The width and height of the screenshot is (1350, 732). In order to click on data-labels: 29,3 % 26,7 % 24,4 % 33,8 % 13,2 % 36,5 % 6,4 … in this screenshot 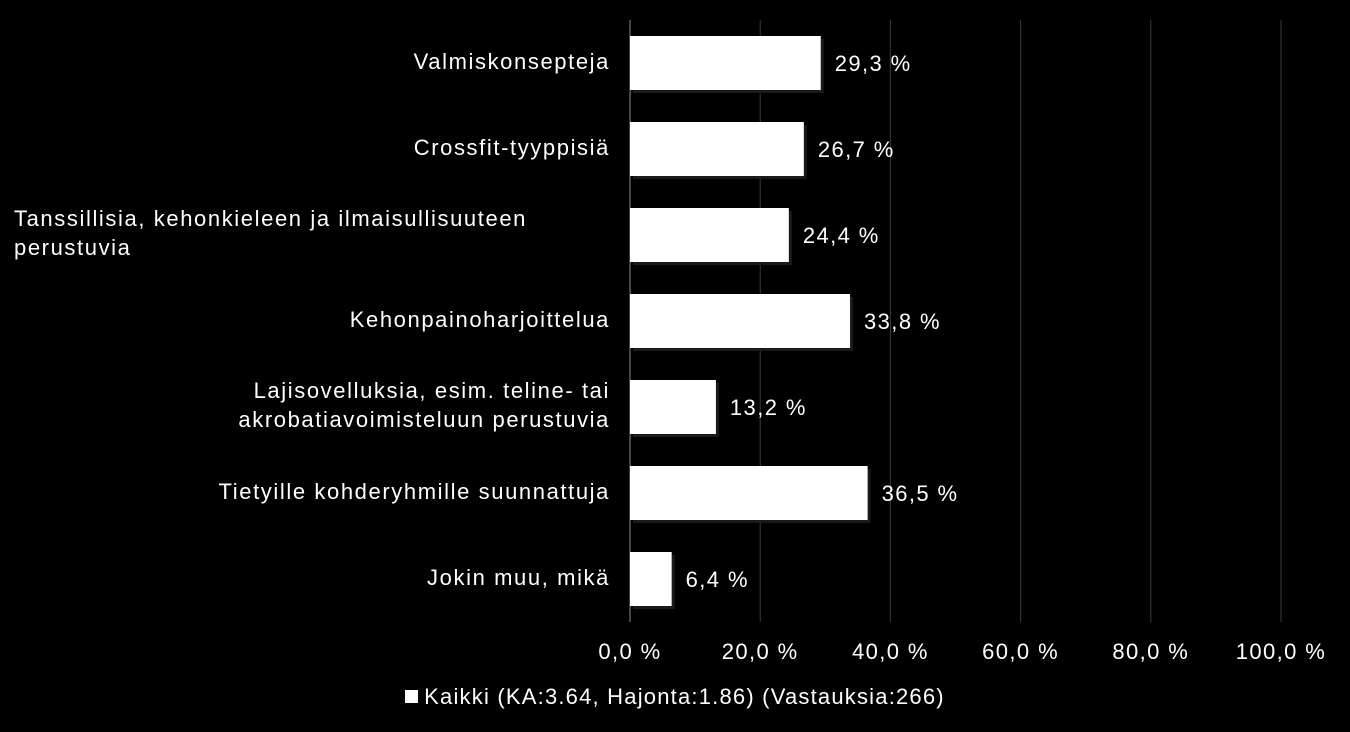, I will do `click(822, 321)`.